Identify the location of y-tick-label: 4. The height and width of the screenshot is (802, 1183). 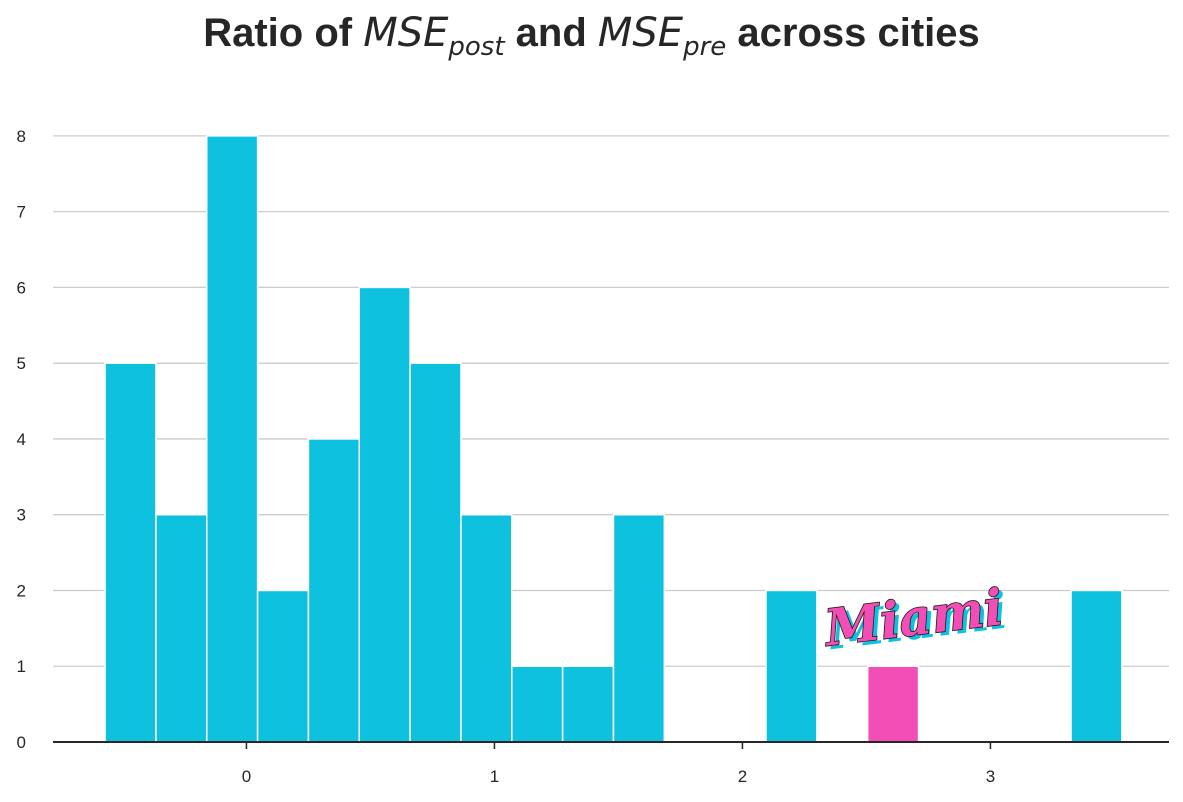
(21, 439).